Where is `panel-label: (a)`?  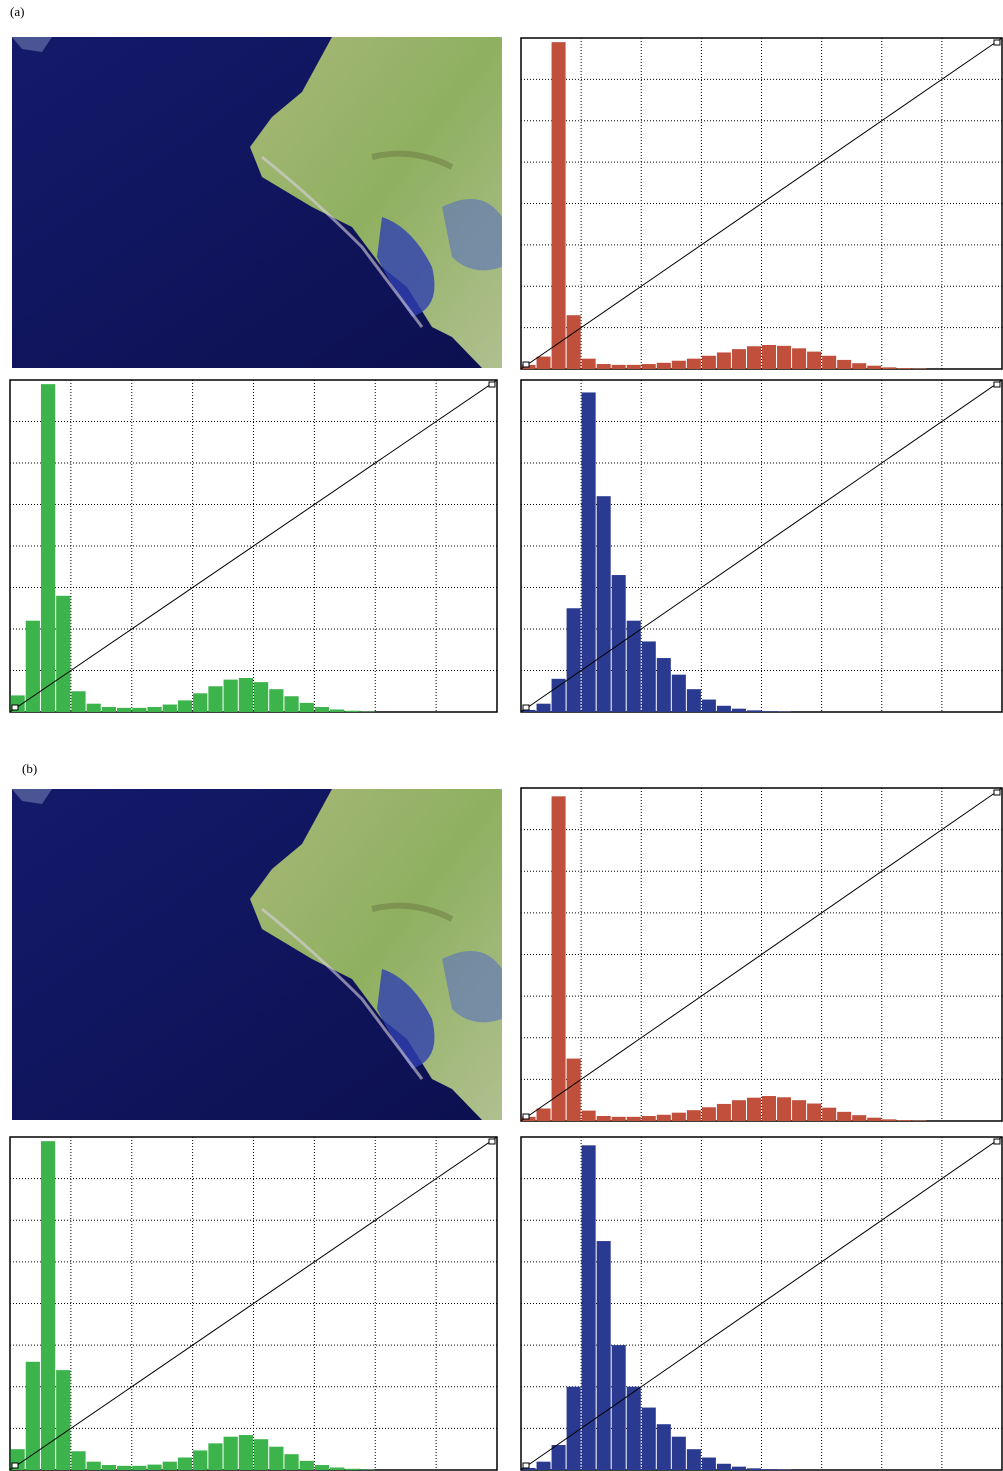
panel-label: (a) is located at coordinates (17, 11).